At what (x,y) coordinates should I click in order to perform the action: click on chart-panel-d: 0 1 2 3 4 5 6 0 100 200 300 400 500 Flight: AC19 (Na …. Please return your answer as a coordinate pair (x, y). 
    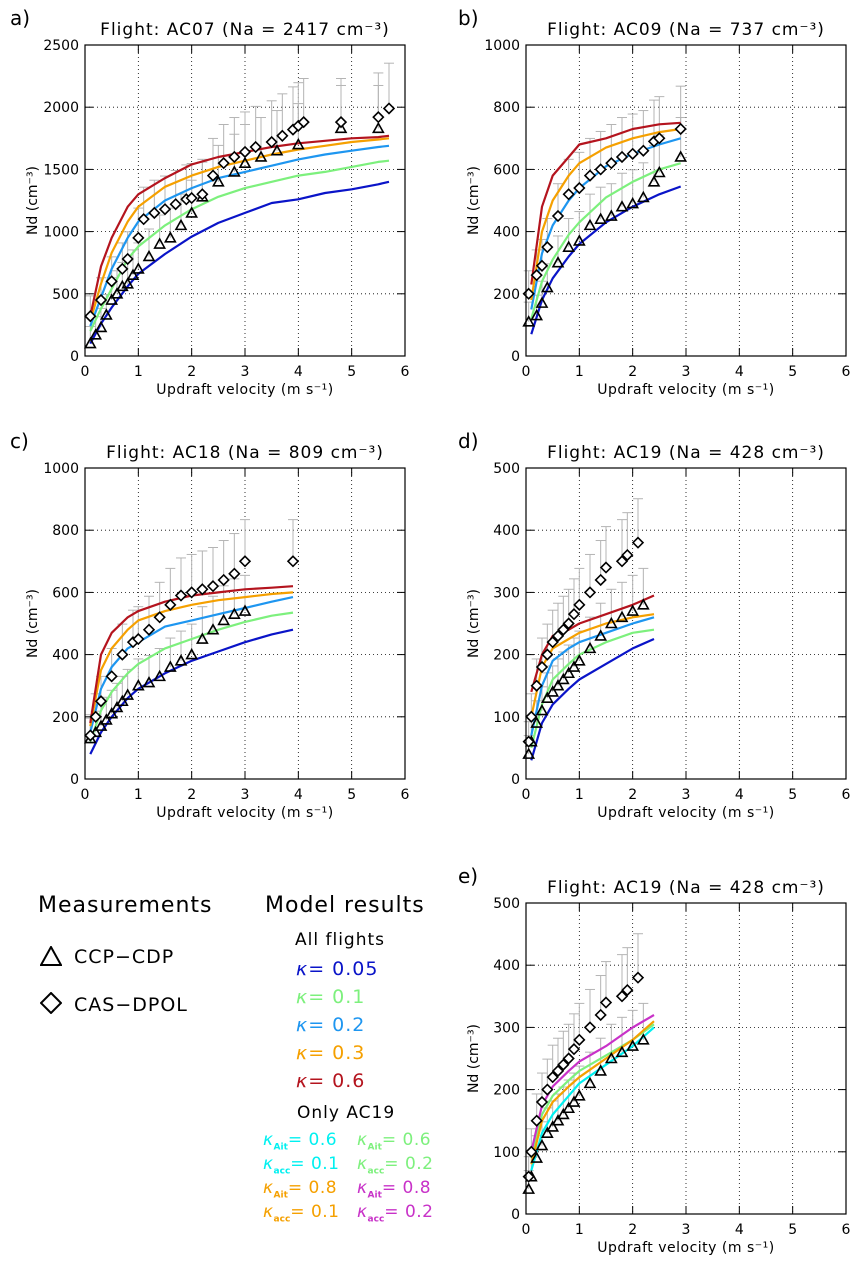
    Looking at the image, I should click on (654, 625).